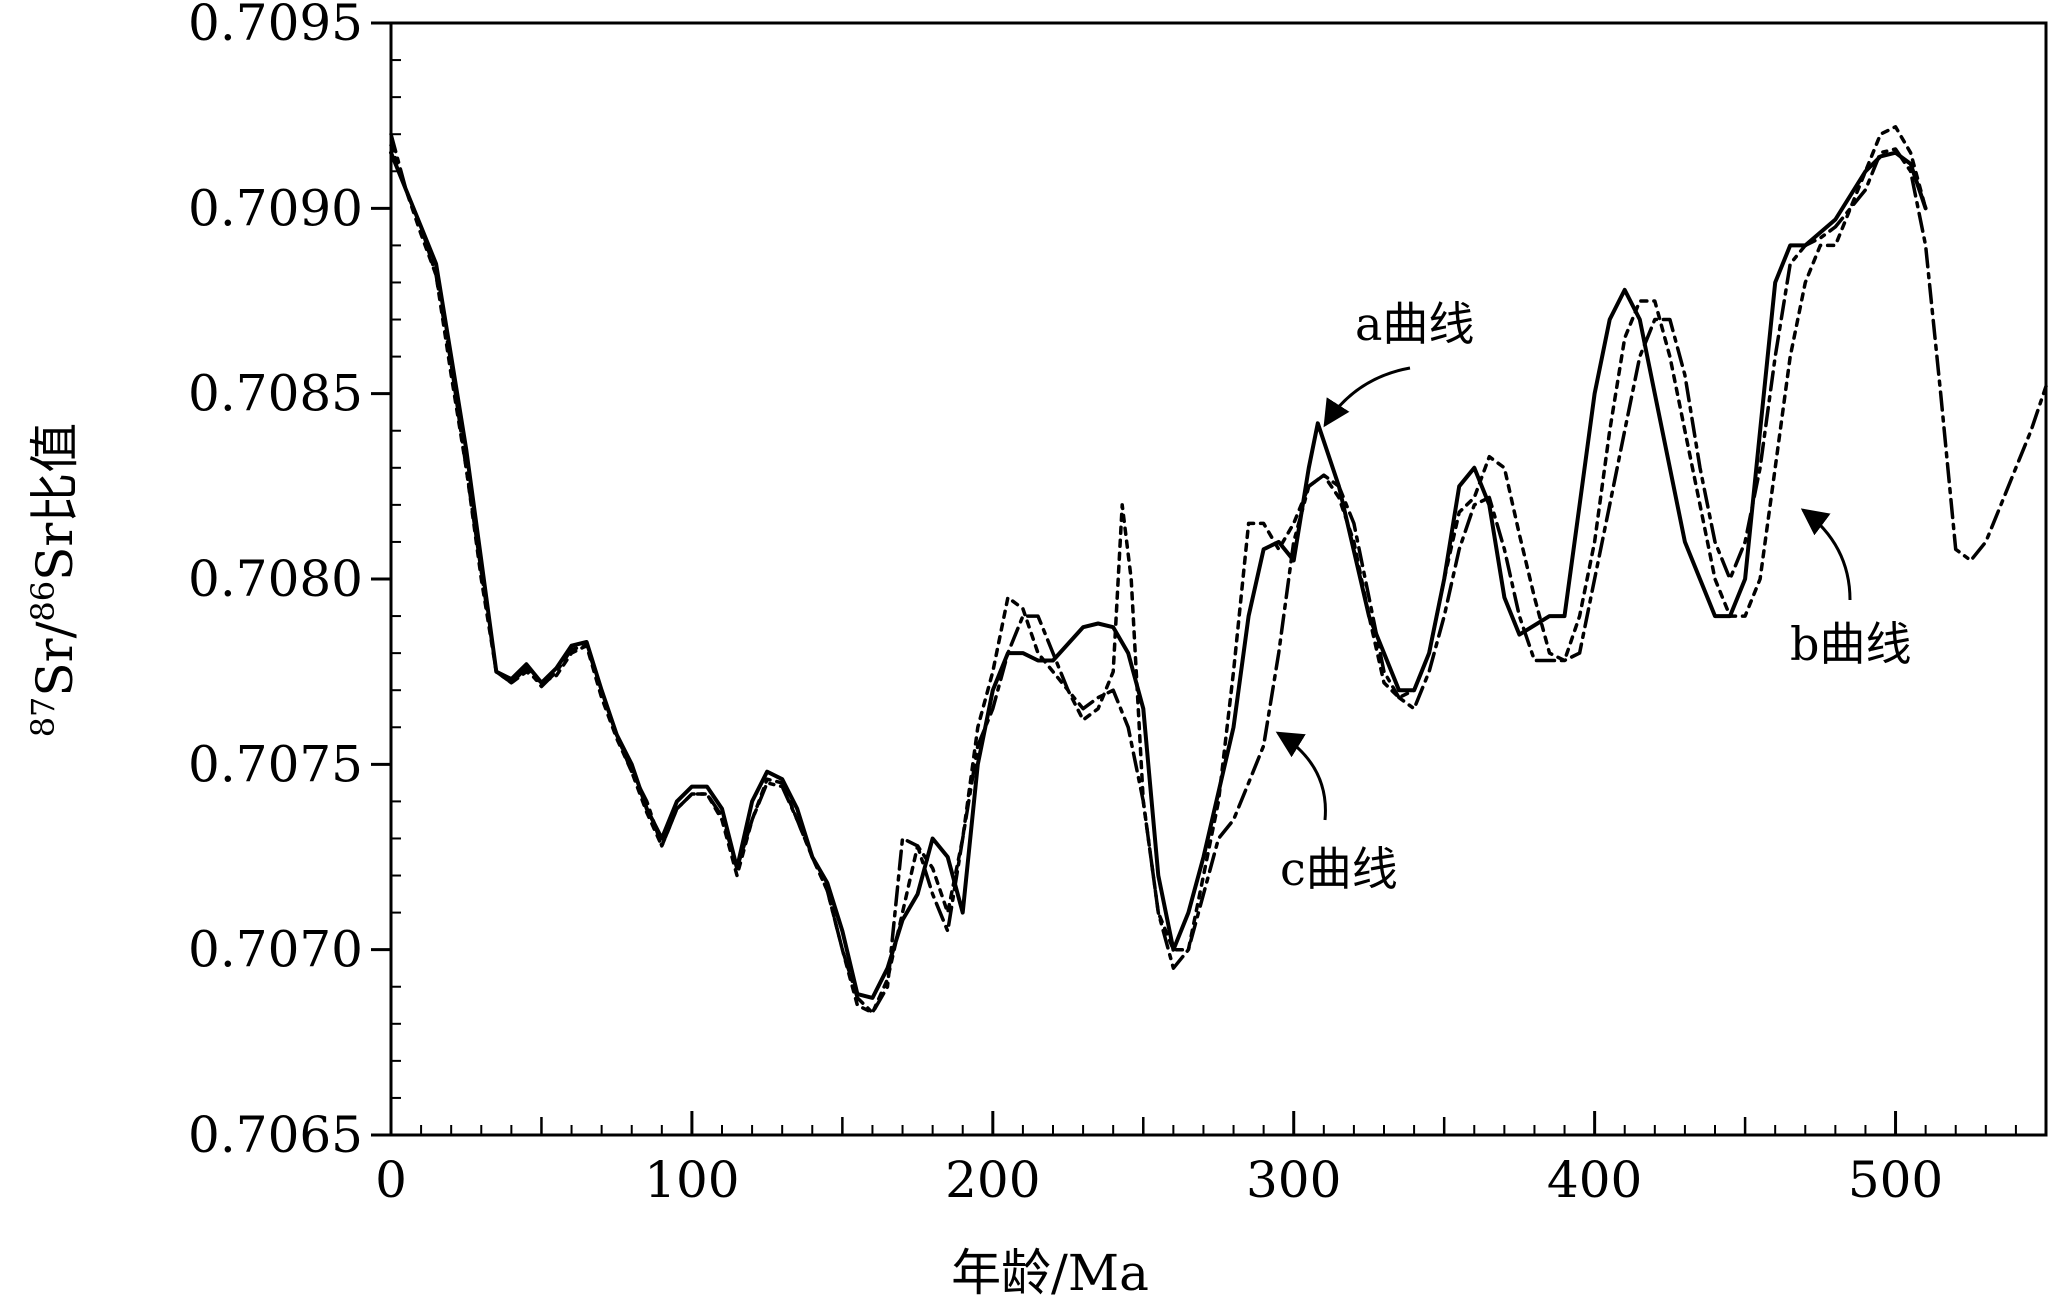  I want to click on y-tick-label: 0.7085, so click(275, 394).